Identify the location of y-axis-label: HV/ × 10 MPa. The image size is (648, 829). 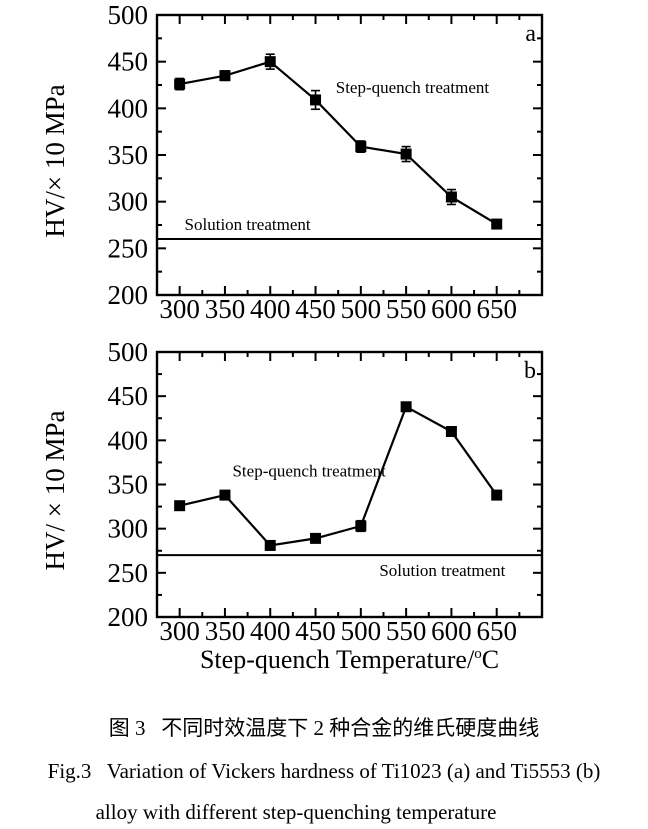
(55, 490).